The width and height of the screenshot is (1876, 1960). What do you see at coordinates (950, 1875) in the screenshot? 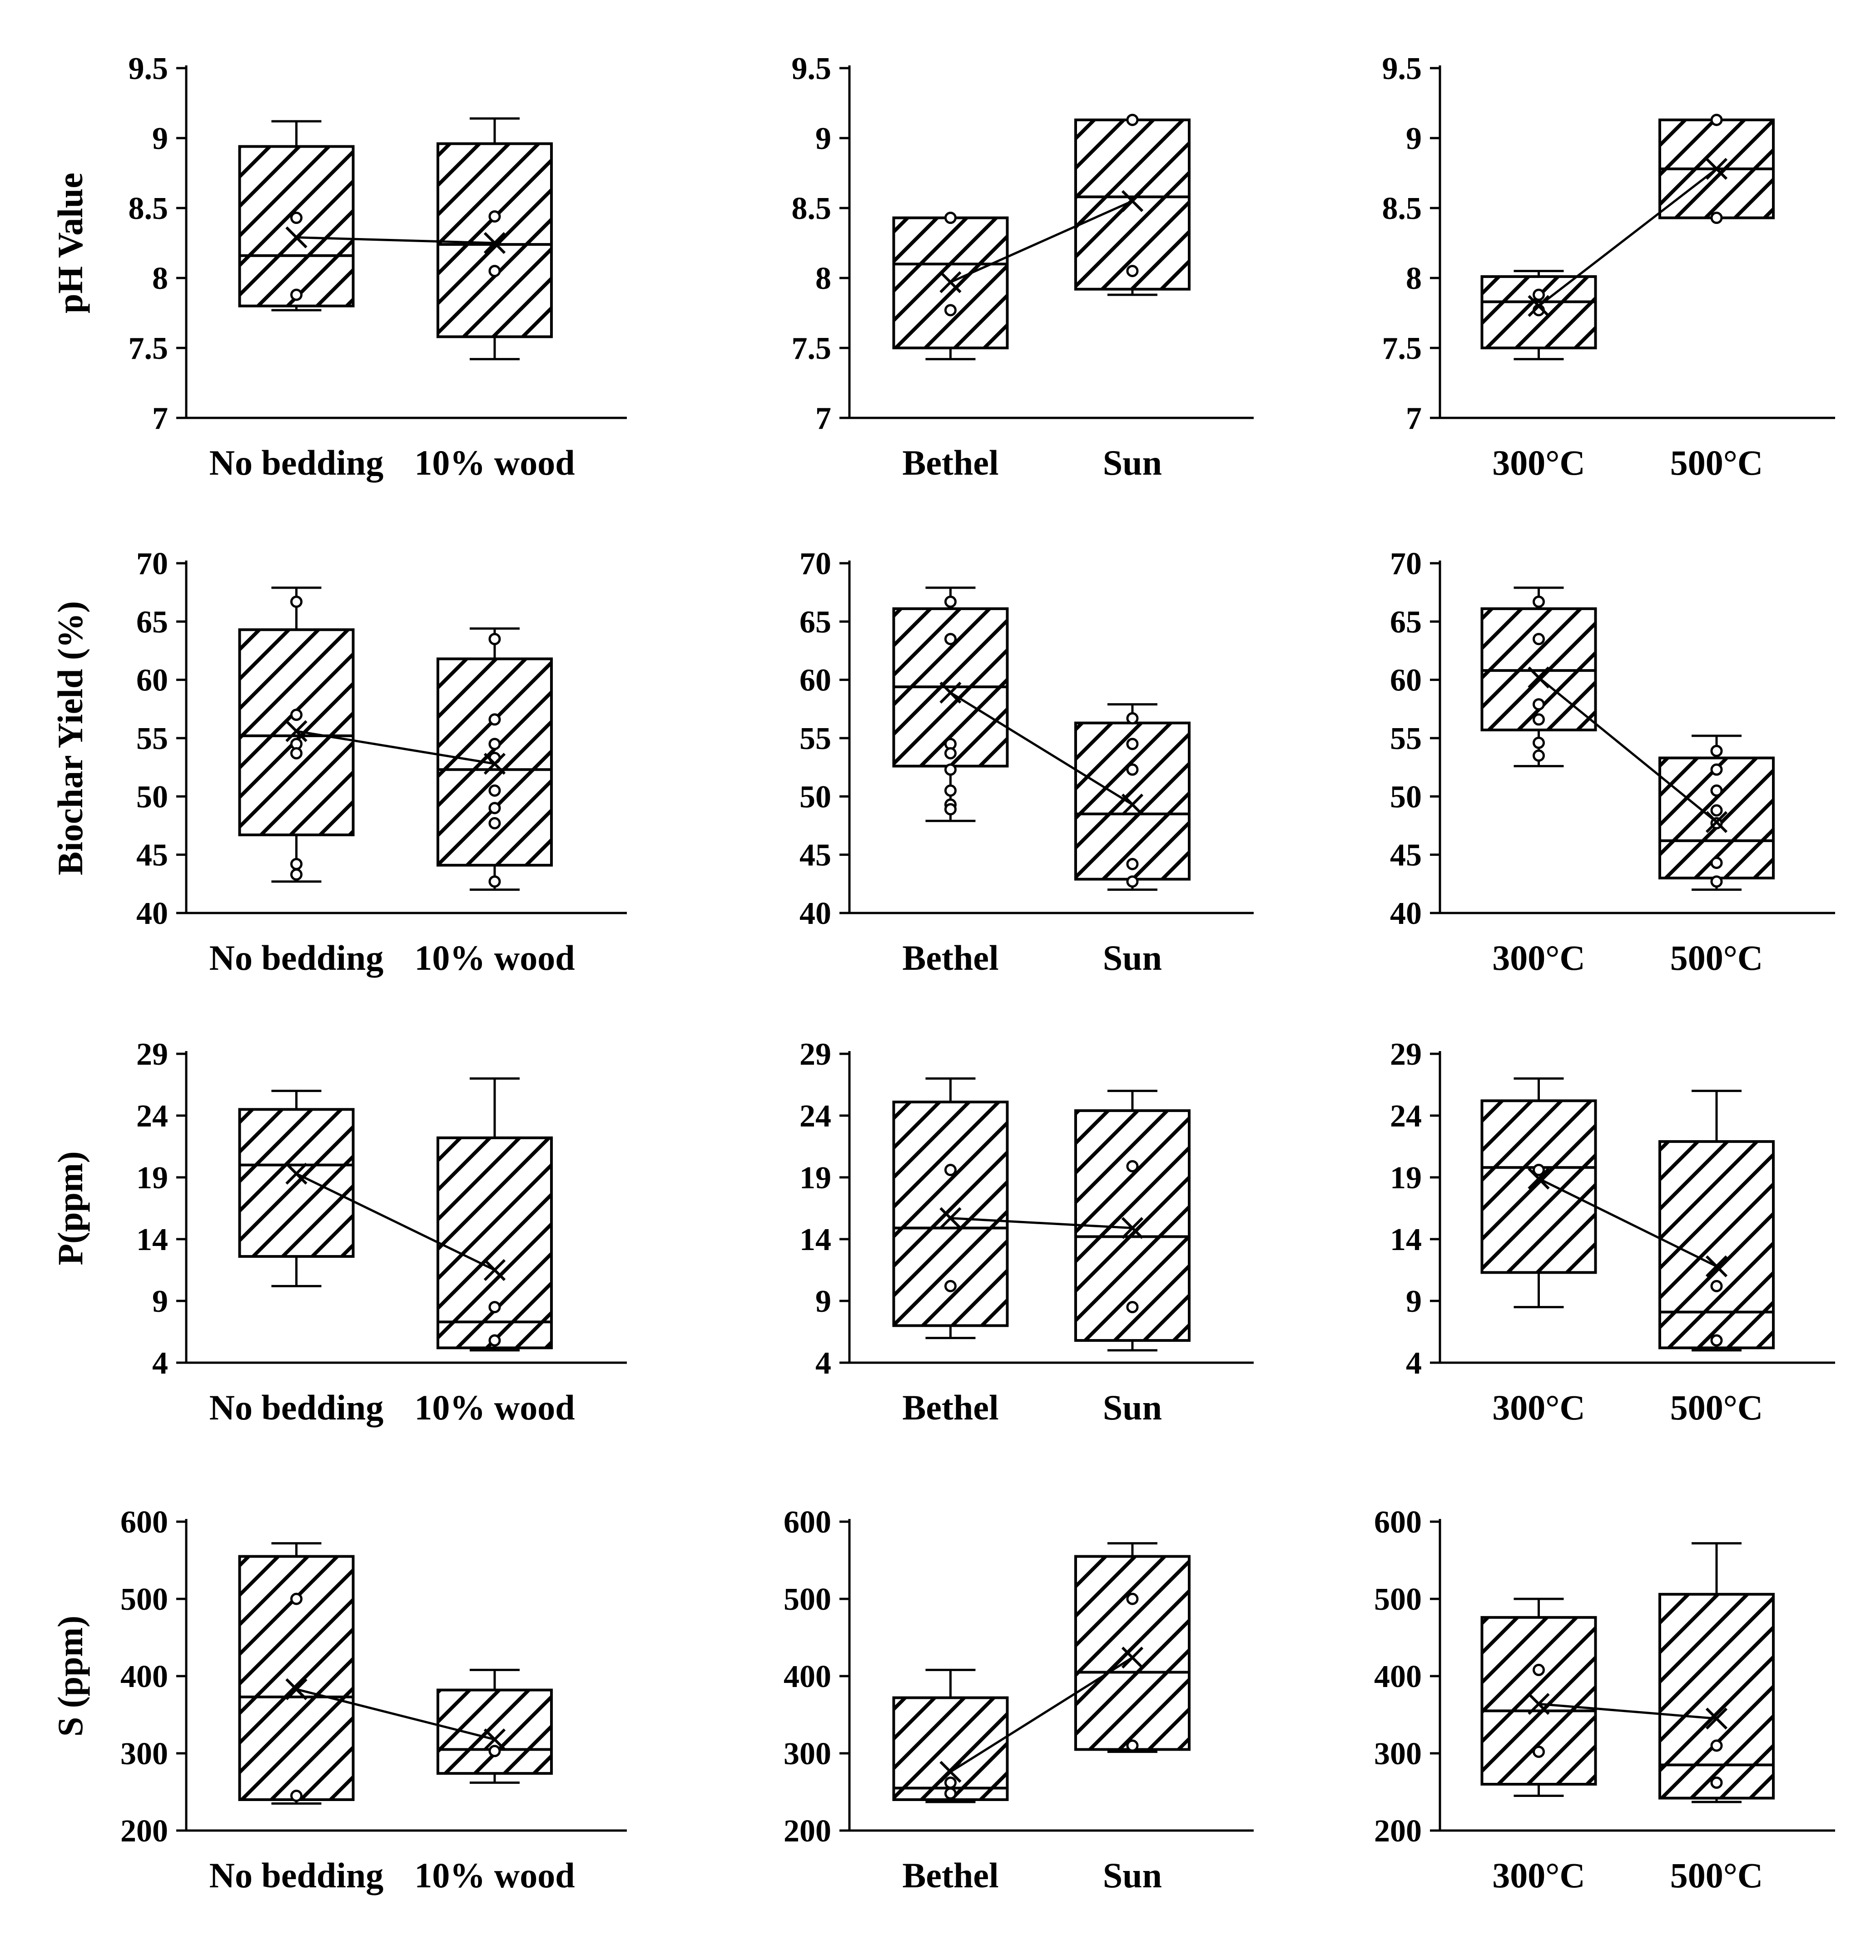
I see `x-tick-label: Bethel` at bounding box center [950, 1875].